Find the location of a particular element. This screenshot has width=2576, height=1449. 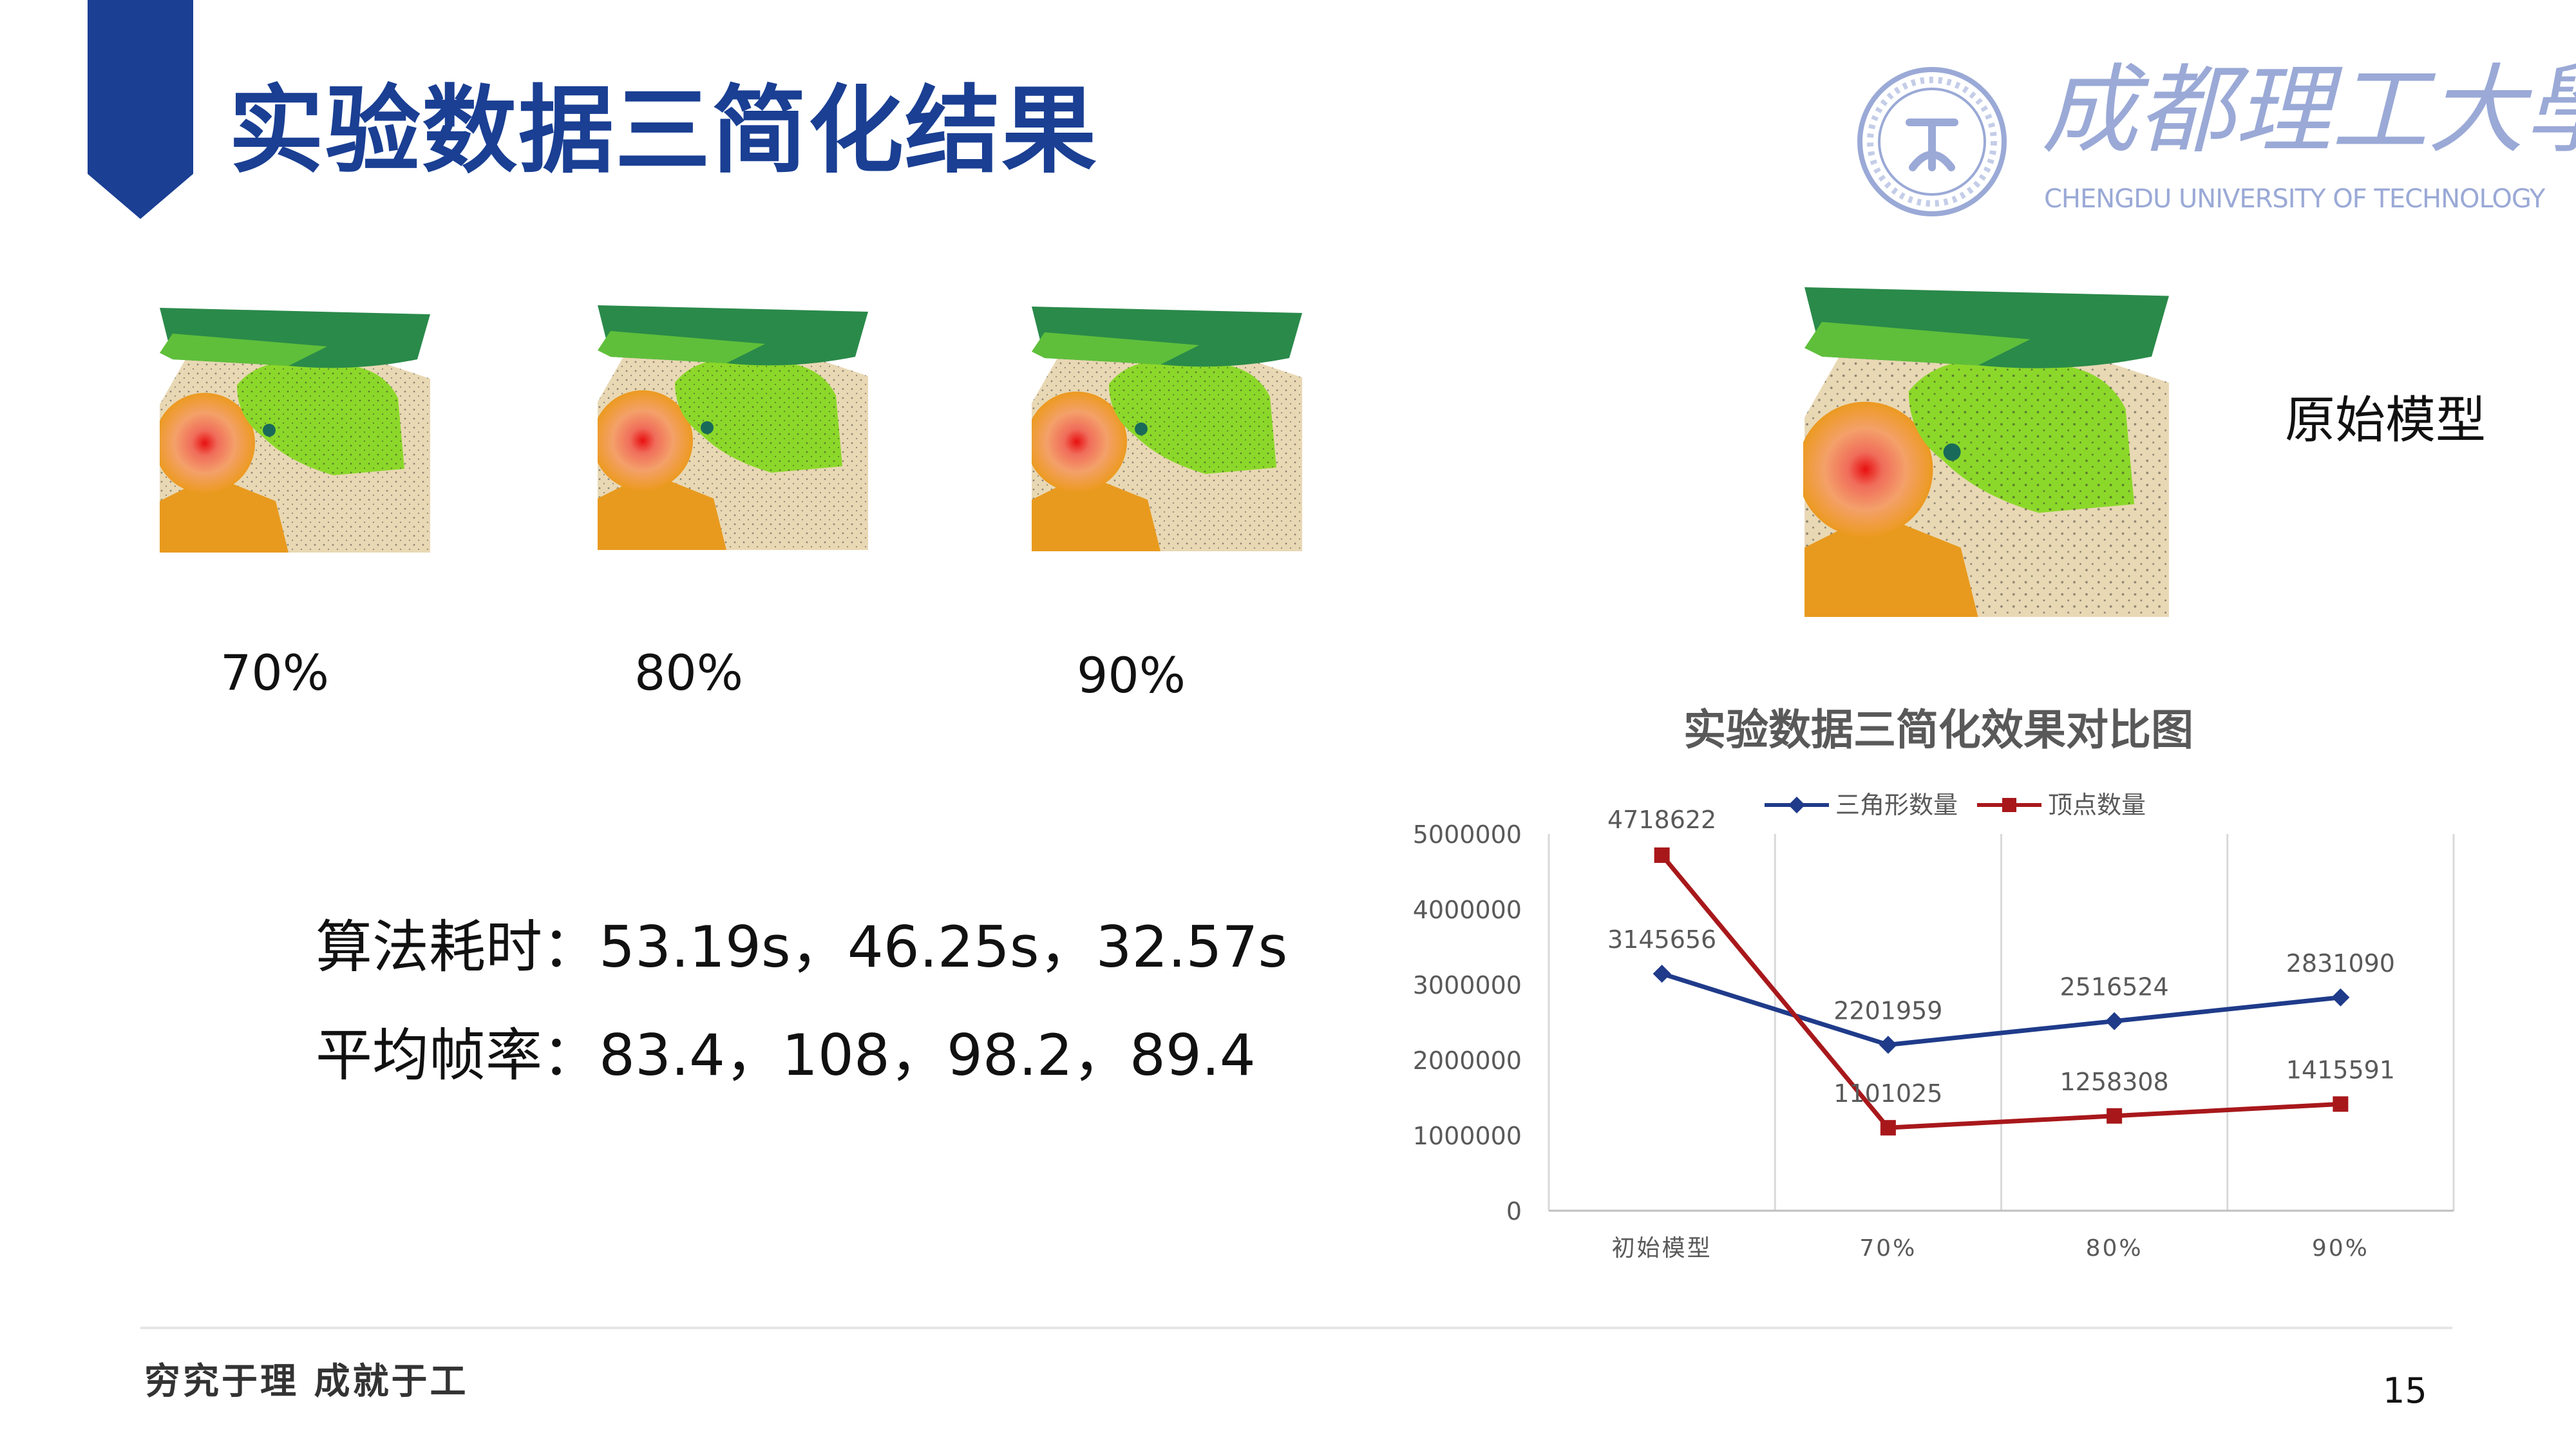

x-tick-label: 初始模型 is located at coordinates (1662, 1249).